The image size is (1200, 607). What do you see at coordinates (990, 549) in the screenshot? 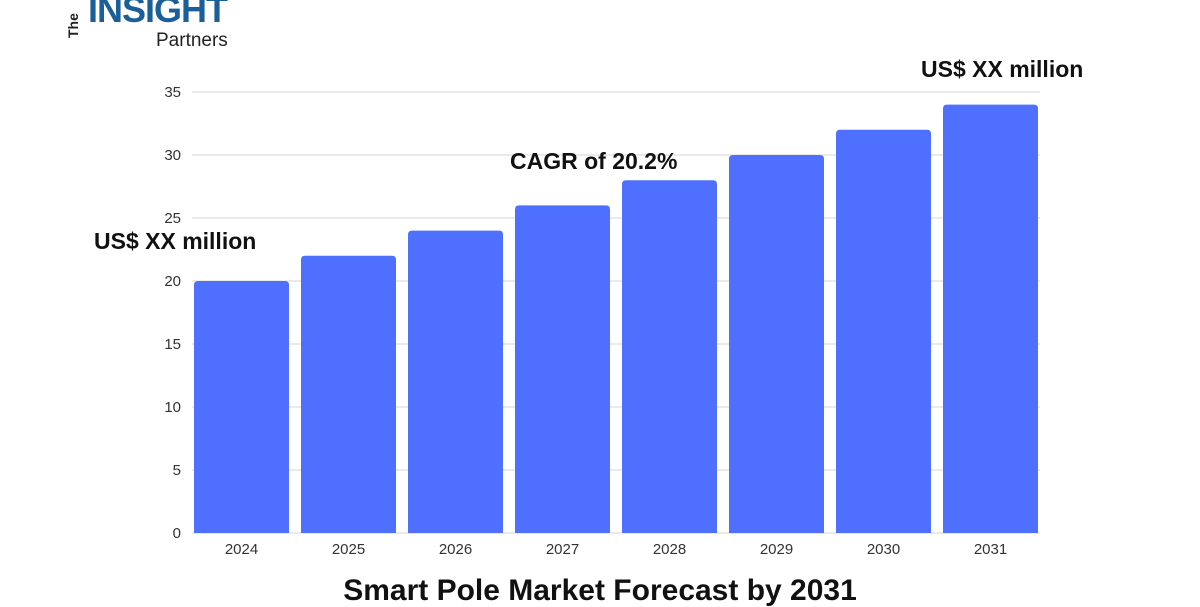
I see `x-tick-label: 2031` at bounding box center [990, 549].